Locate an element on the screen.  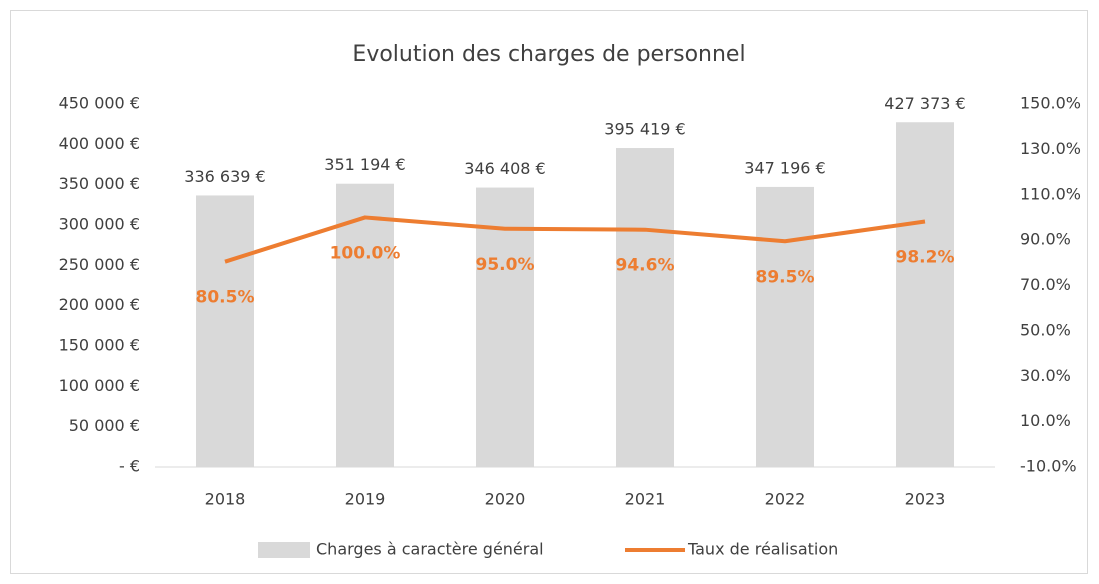
data-label: 351 194 € is located at coordinates (364, 164).